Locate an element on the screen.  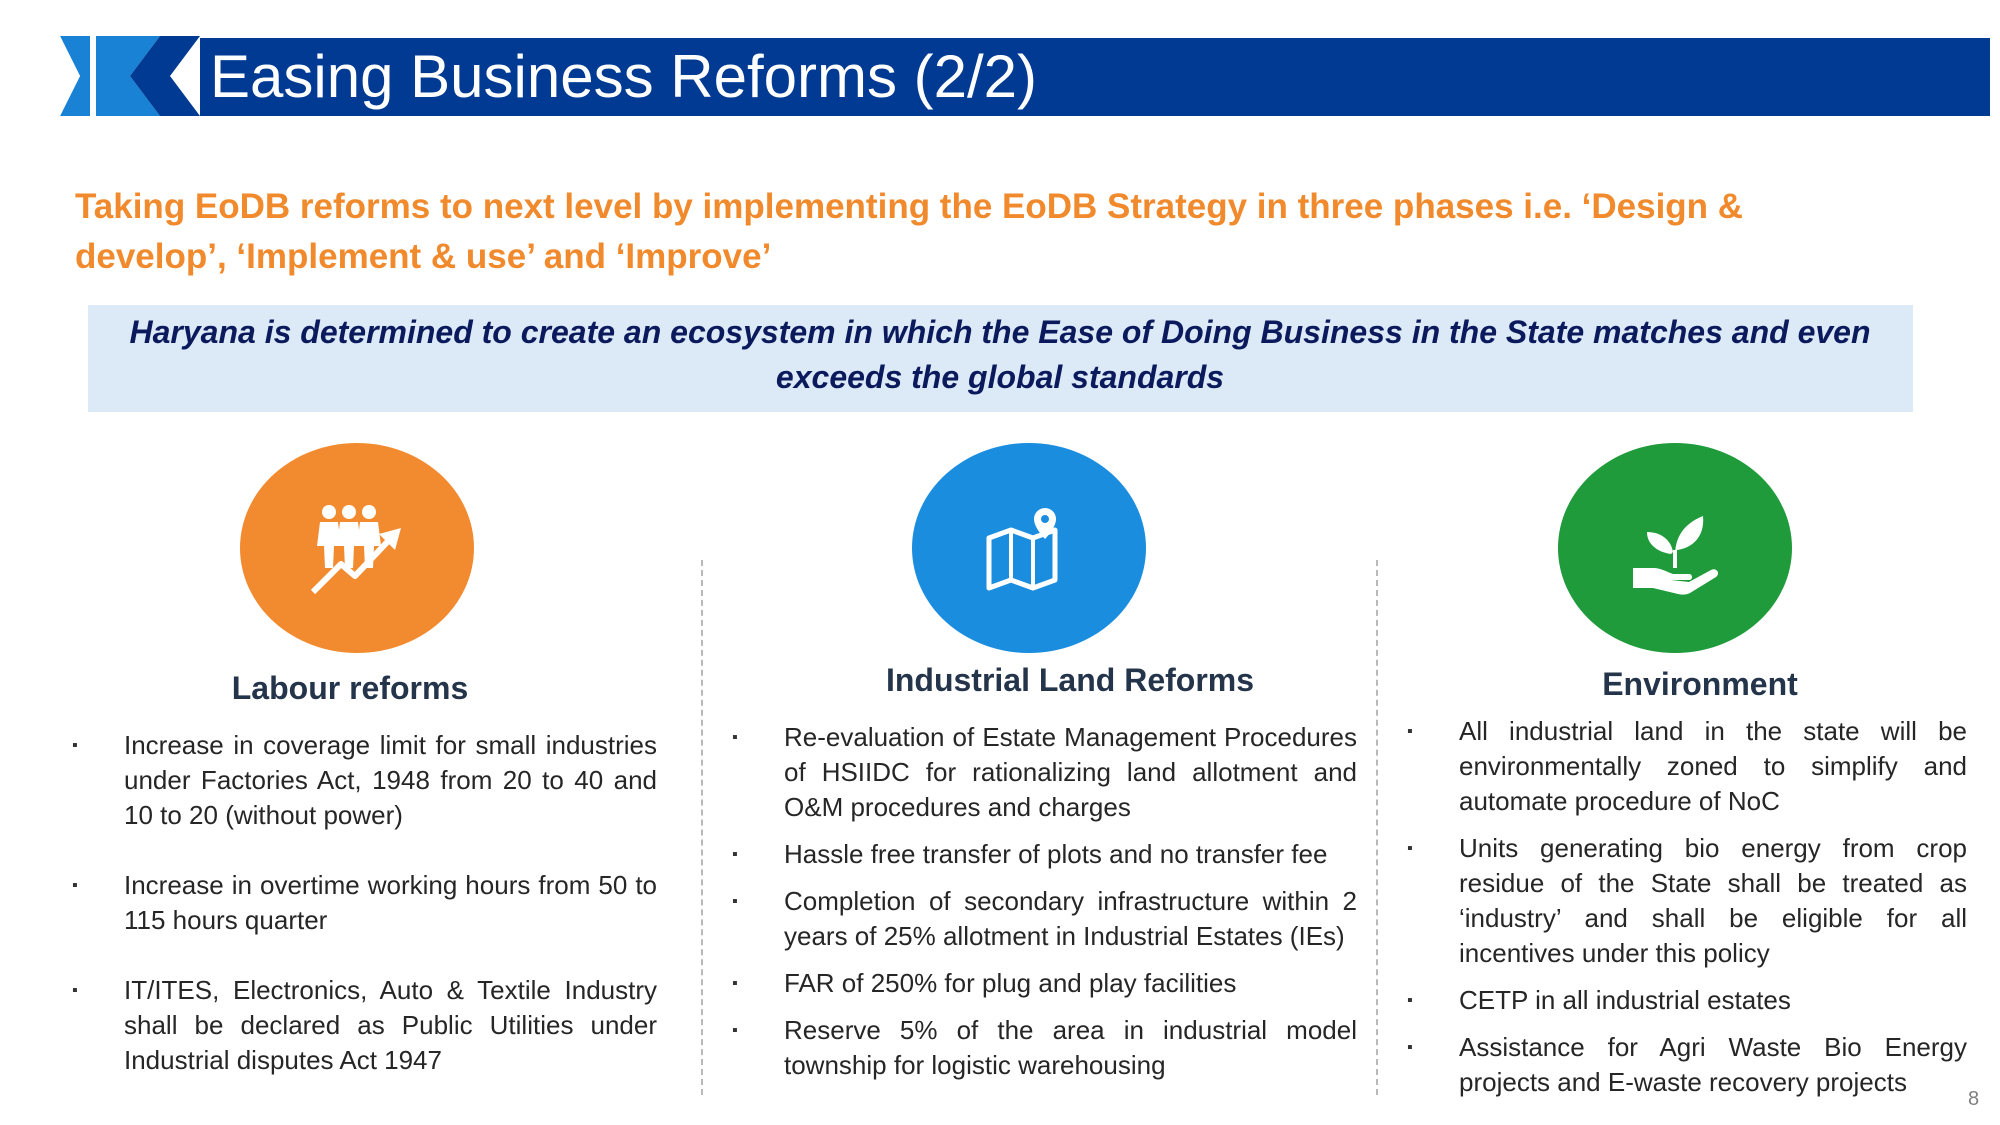
workforce-growth-icon is located at coordinates (355, 550).